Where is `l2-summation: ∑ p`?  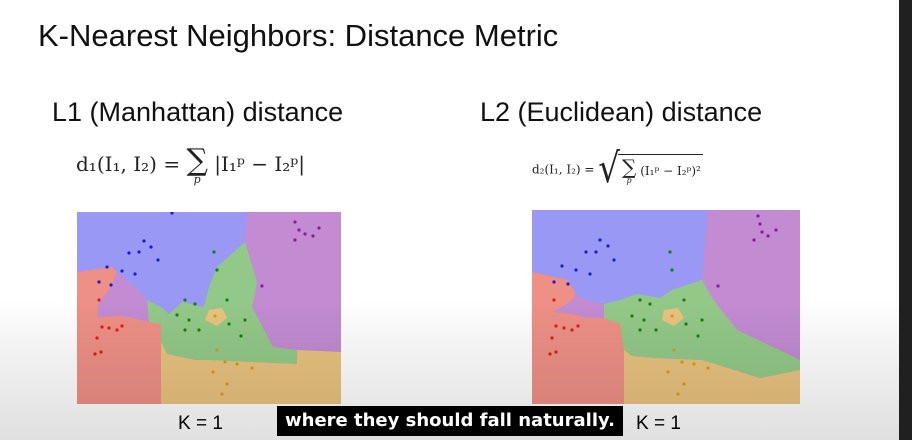
l2-summation: ∑ p is located at coordinates (629, 170).